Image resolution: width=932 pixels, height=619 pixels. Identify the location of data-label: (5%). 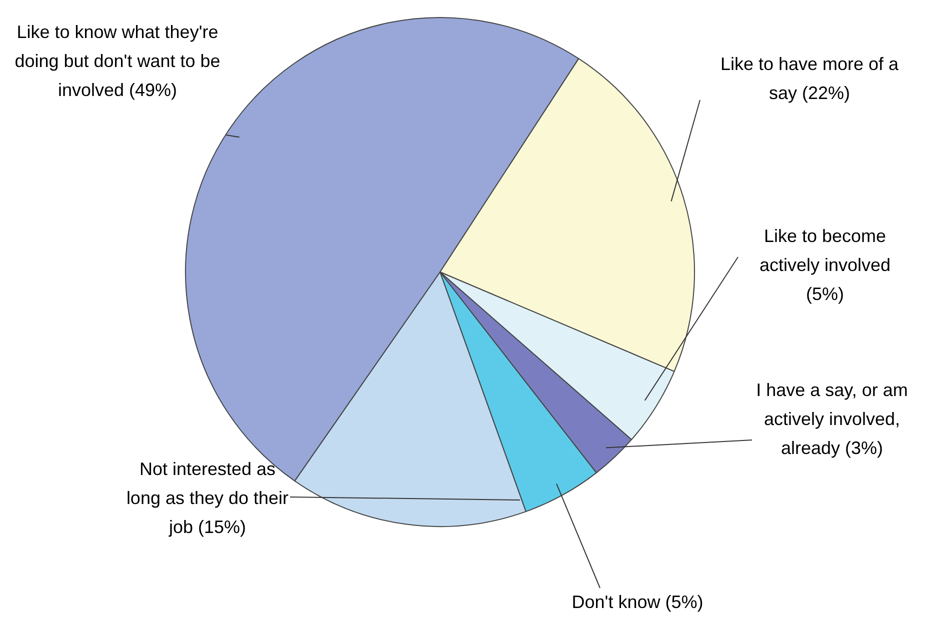
(825, 294).